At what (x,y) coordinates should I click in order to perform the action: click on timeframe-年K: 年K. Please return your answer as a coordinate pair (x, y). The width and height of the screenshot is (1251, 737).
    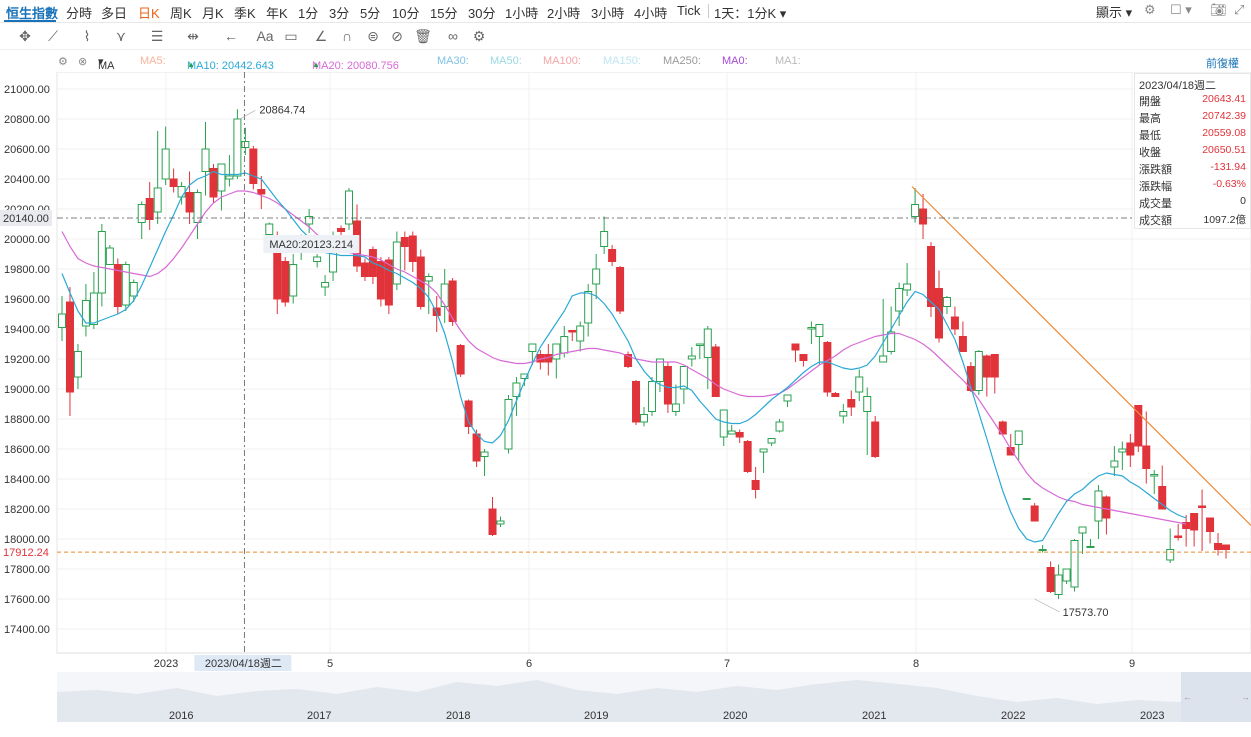
    Looking at the image, I should click on (277, 13).